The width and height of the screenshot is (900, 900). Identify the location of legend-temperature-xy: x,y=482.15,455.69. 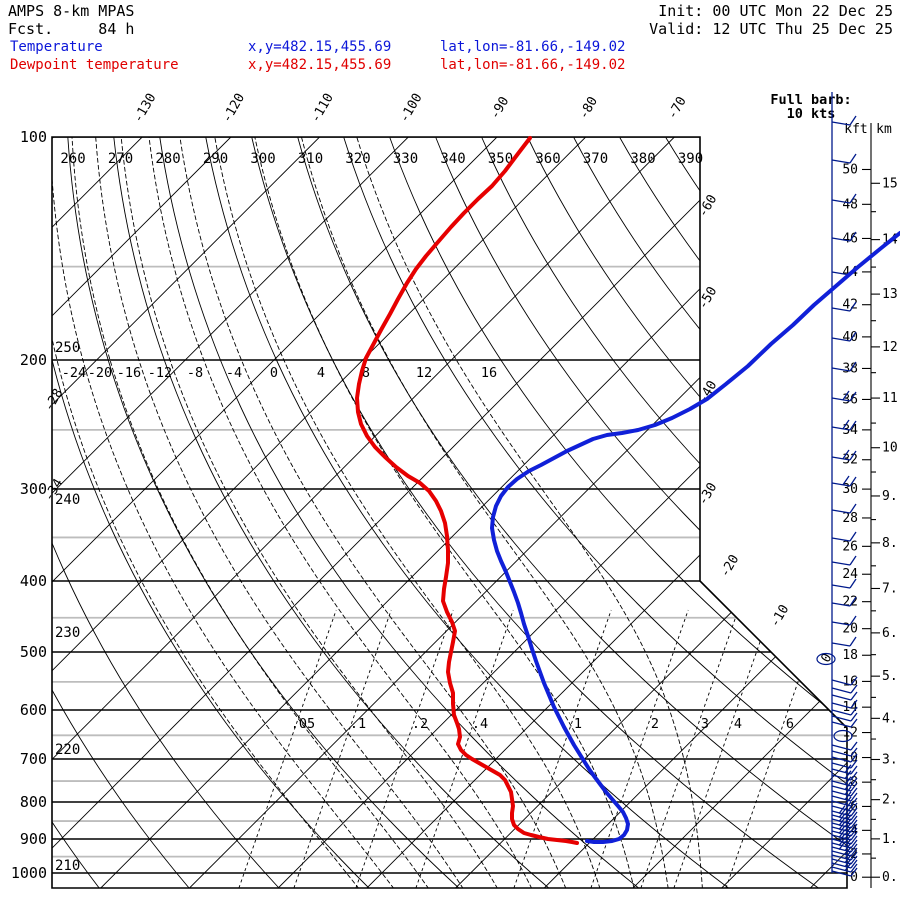
(320, 47).